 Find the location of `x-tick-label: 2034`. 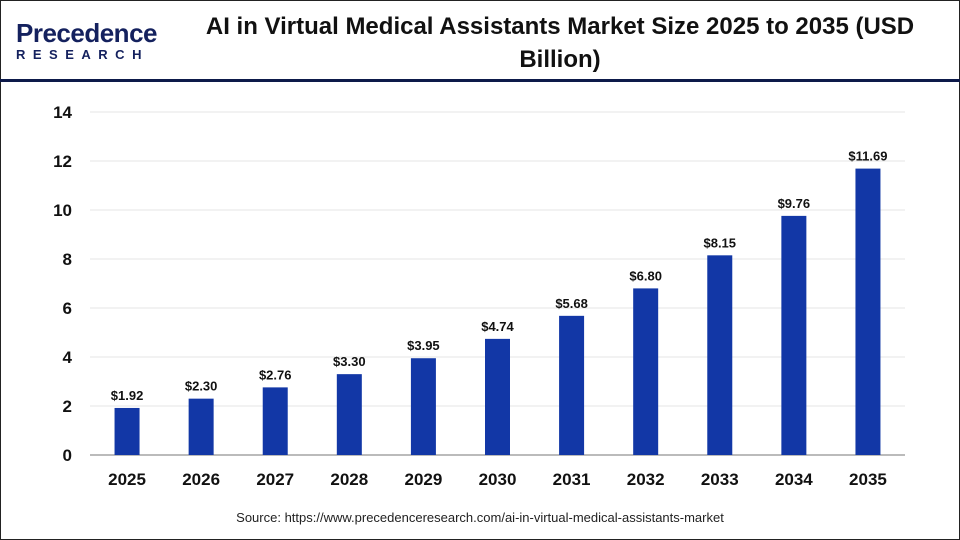

x-tick-label: 2034 is located at coordinates (794, 479).